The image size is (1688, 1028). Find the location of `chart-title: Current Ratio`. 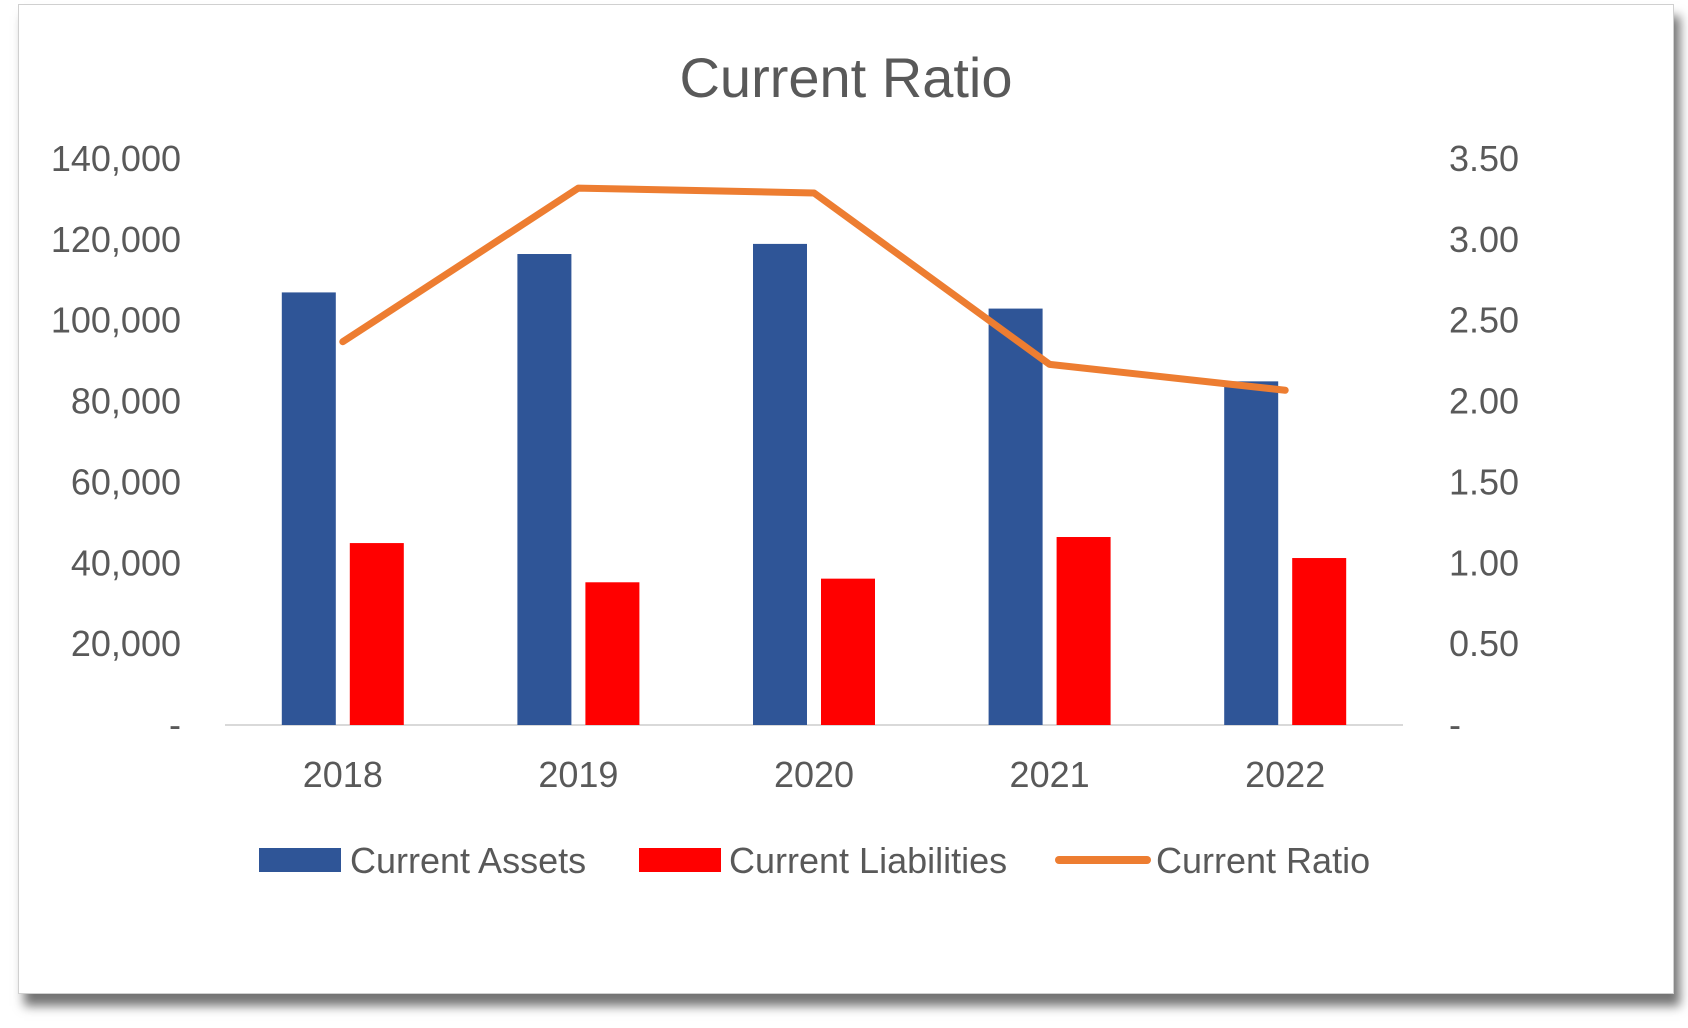

chart-title: Current Ratio is located at coordinates (845, 77).